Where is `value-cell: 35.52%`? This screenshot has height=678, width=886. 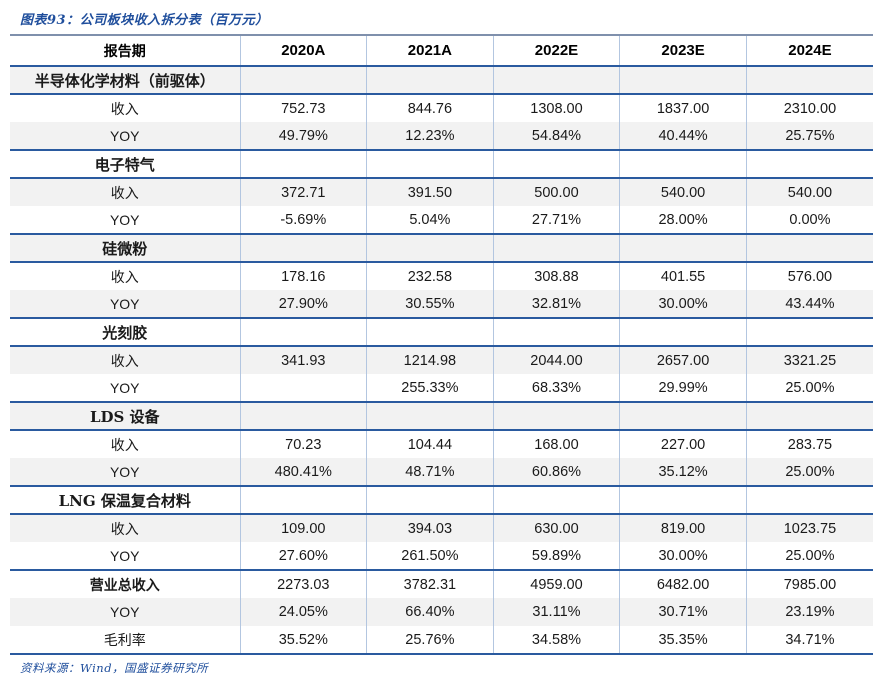 value-cell: 35.52% is located at coordinates (303, 640).